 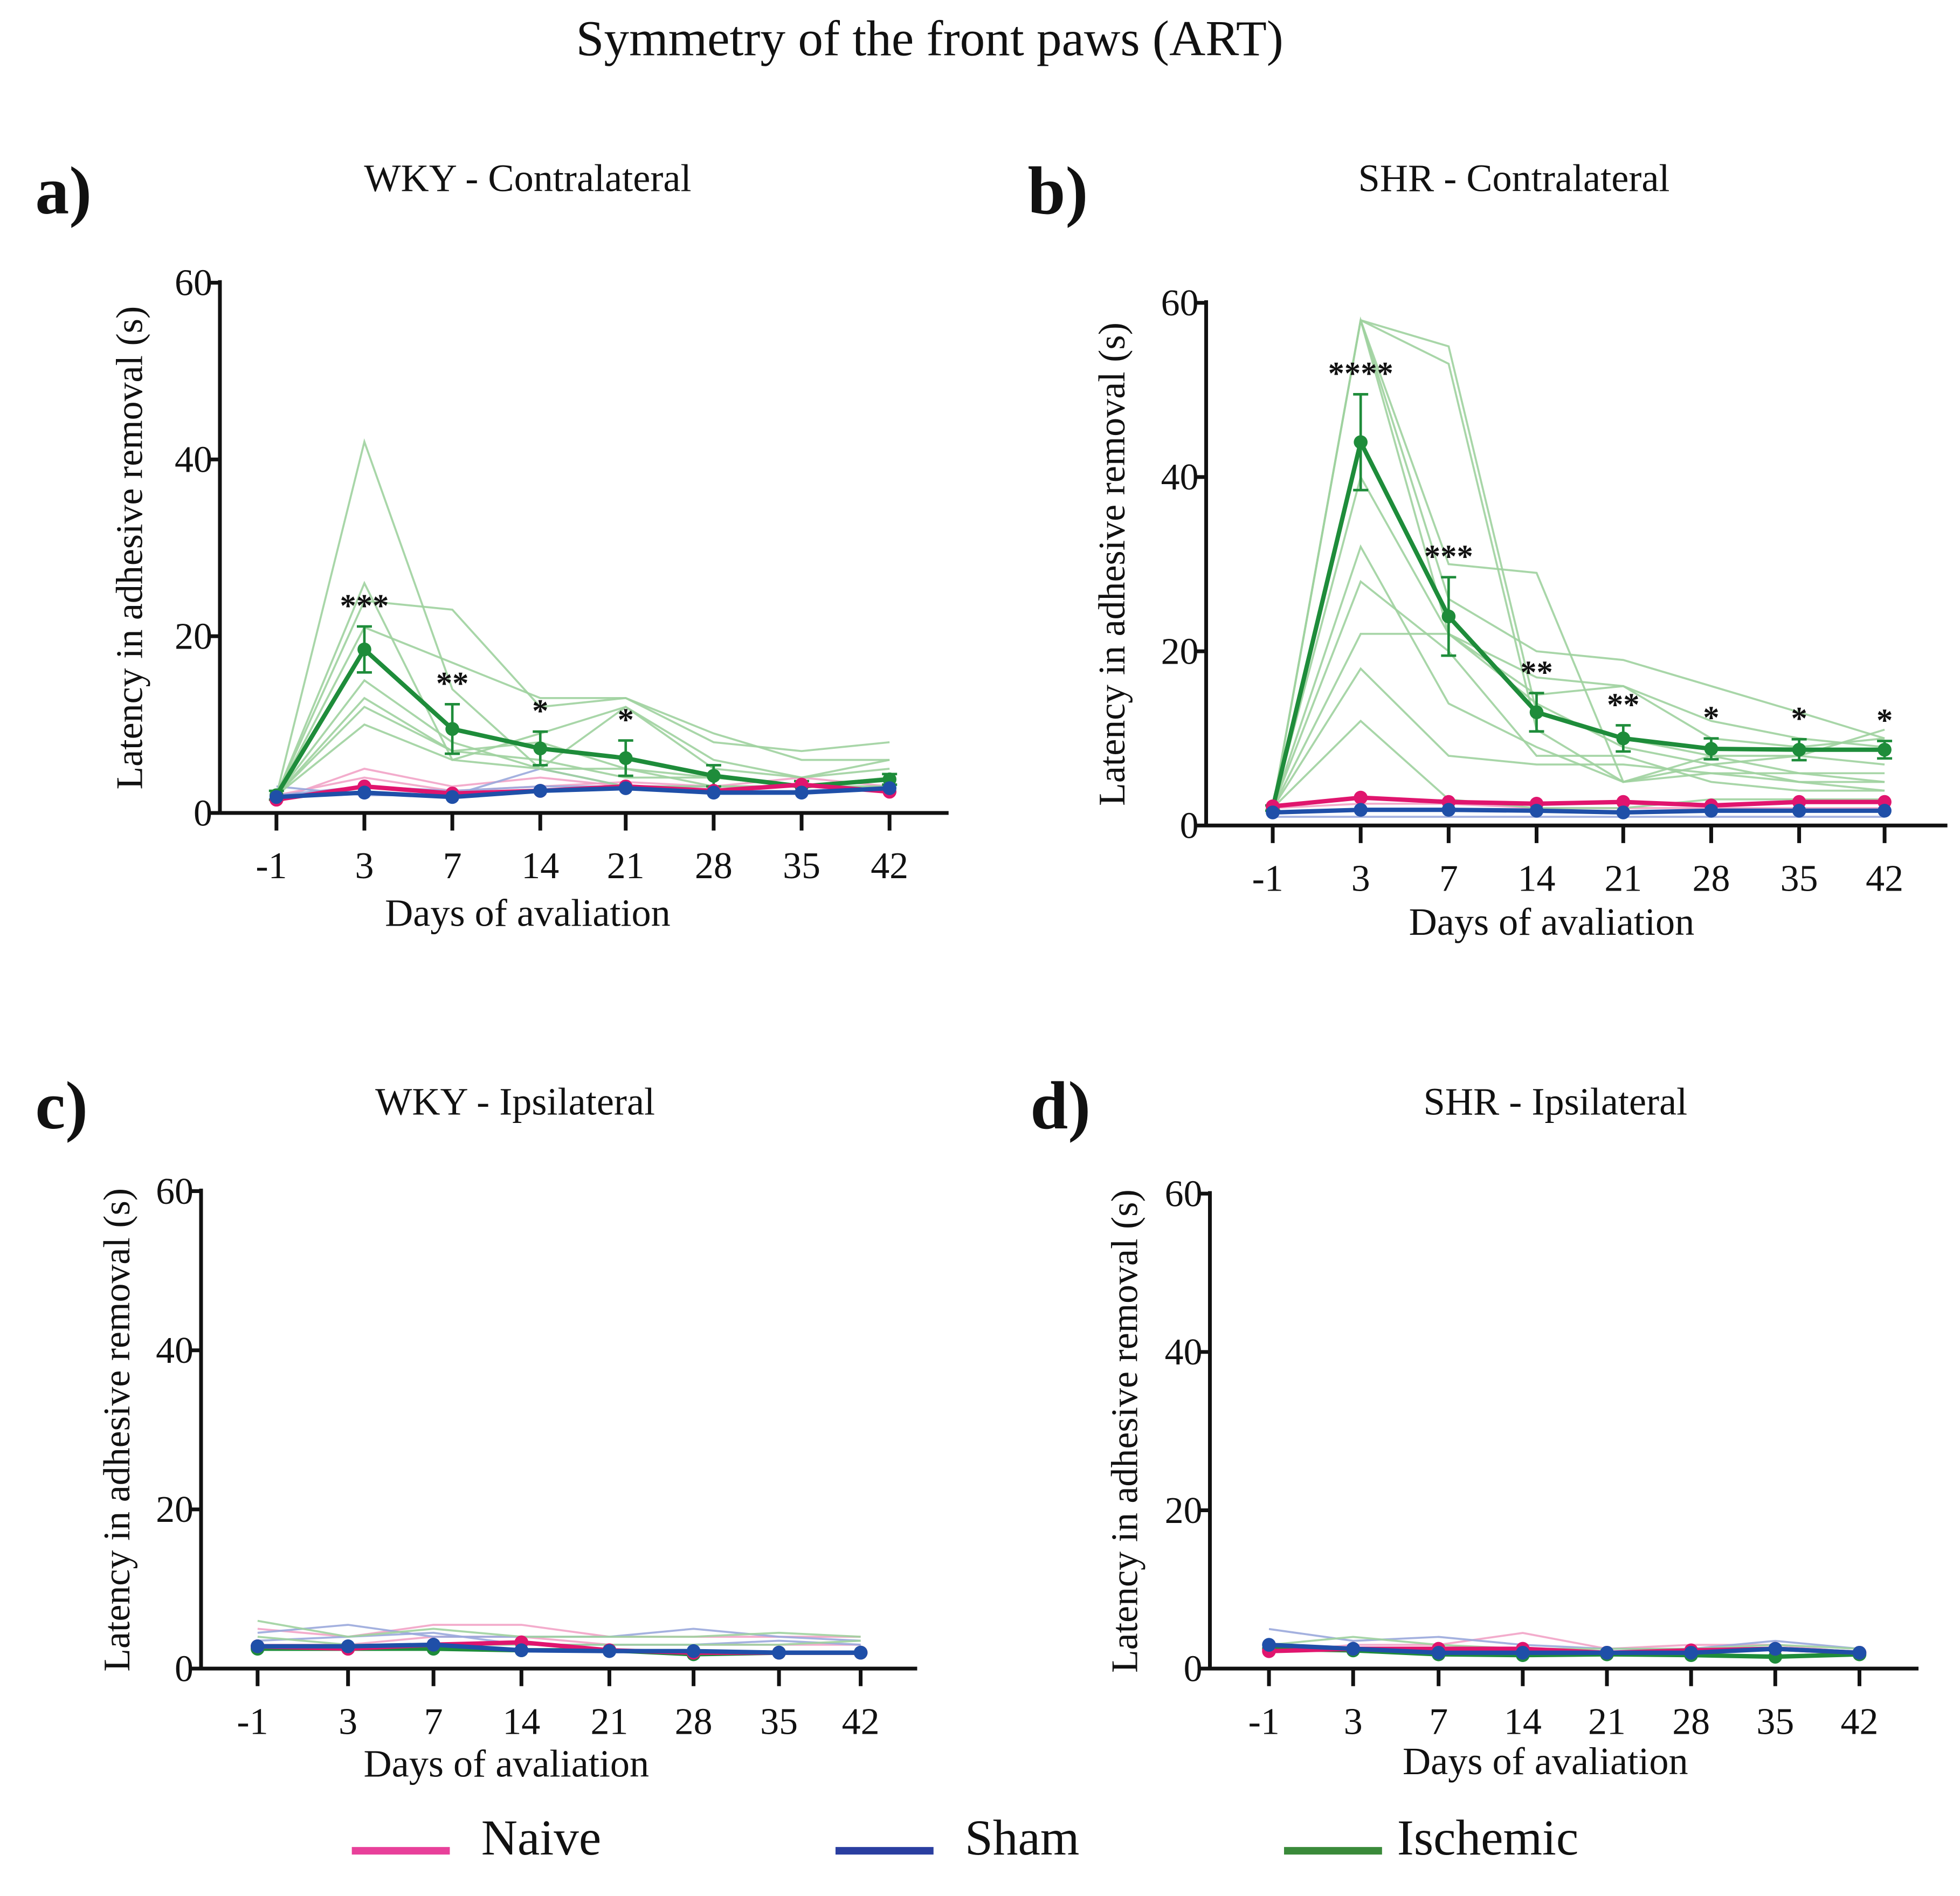 I want to click on ischemic-mean-line, so click(x=1578, y=622).